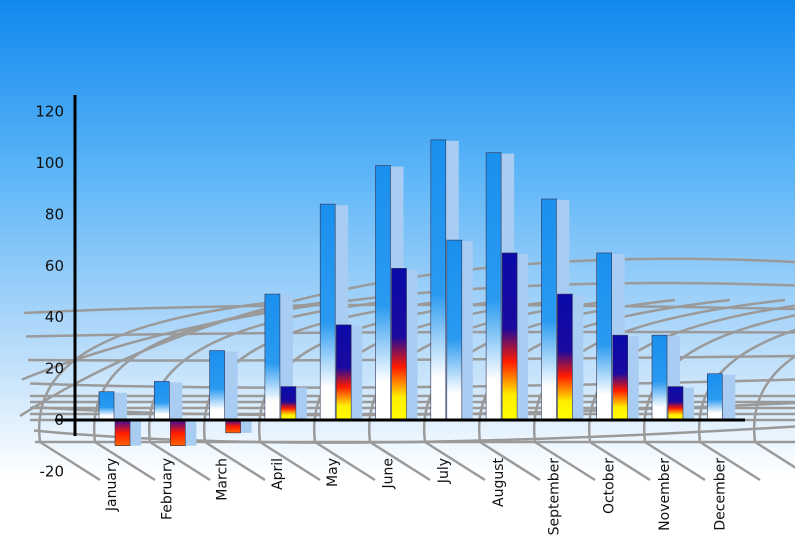 Image resolution: width=795 pixels, height=560 pixels. What do you see at coordinates (106, 406) in the screenshot?
I see `bar-series1-january` at bounding box center [106, 406].